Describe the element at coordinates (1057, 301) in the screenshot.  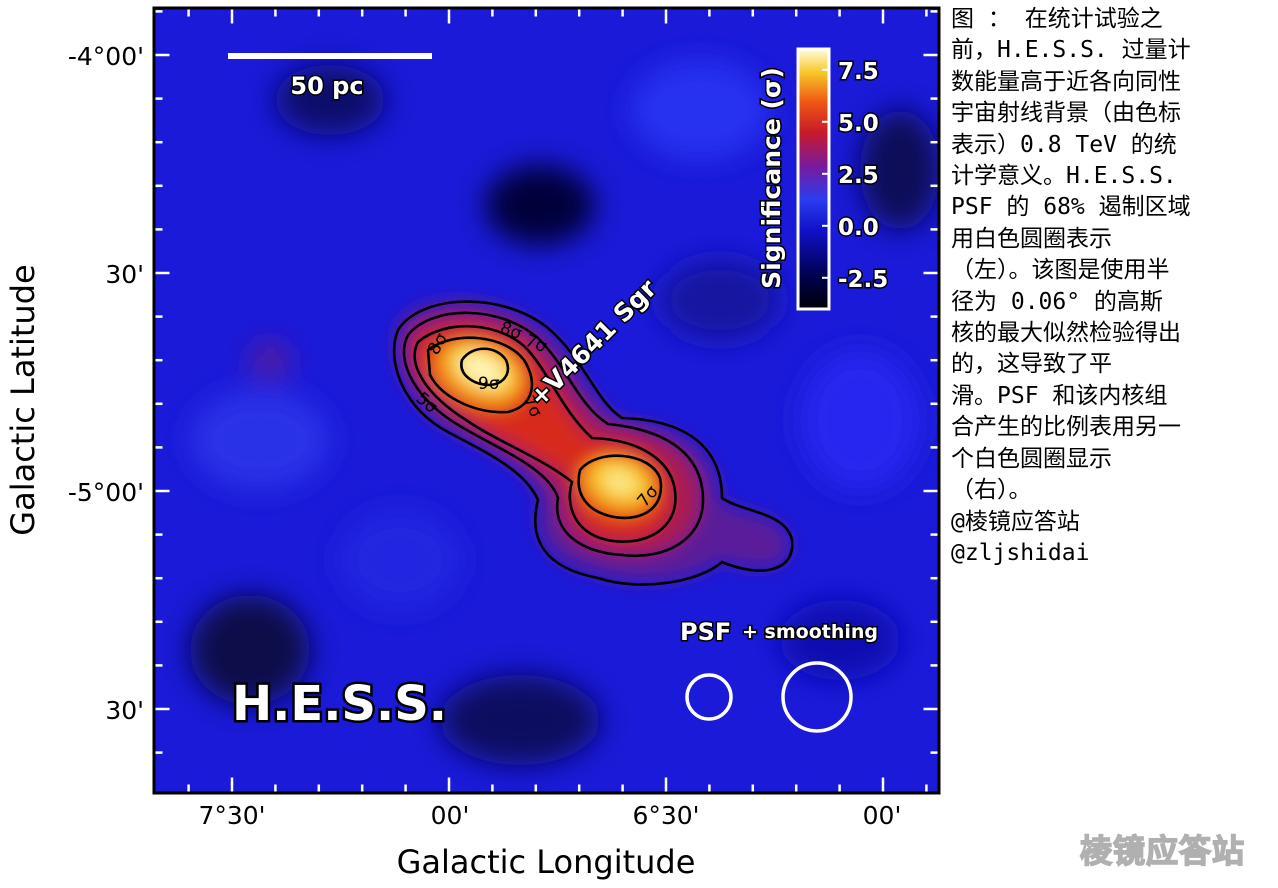
I see `caption-line: 径为 0.06° 的高斯` at that location.